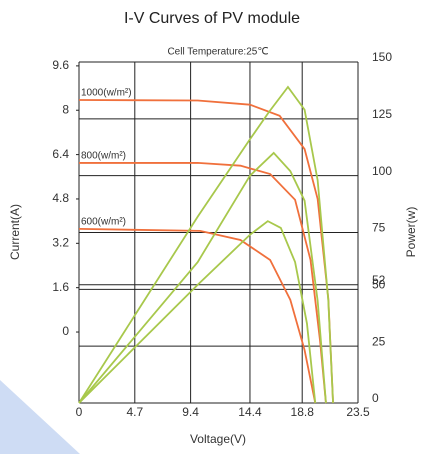 The image size is (424, 454). I want to click on x-axis-label: Voltage(V), so click(218, 439).